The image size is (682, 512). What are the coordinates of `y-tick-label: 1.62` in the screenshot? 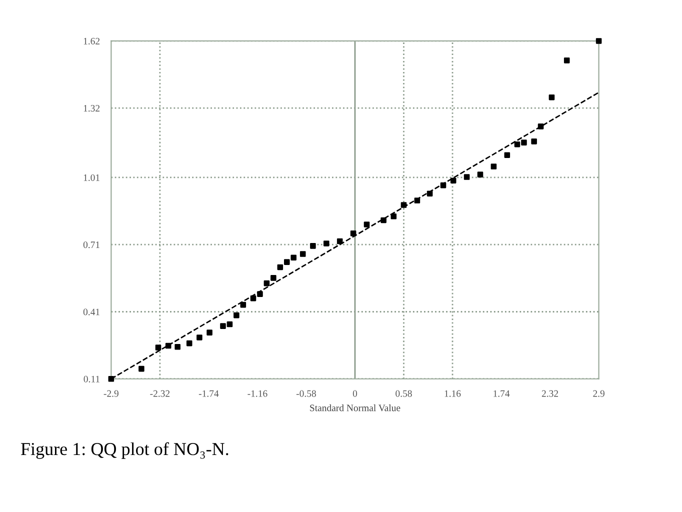 It's located at (92, 41).